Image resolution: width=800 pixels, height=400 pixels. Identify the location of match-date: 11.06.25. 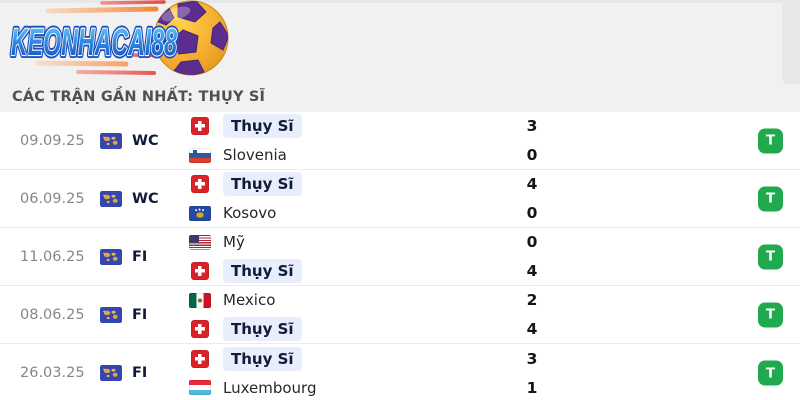
(52, 256).